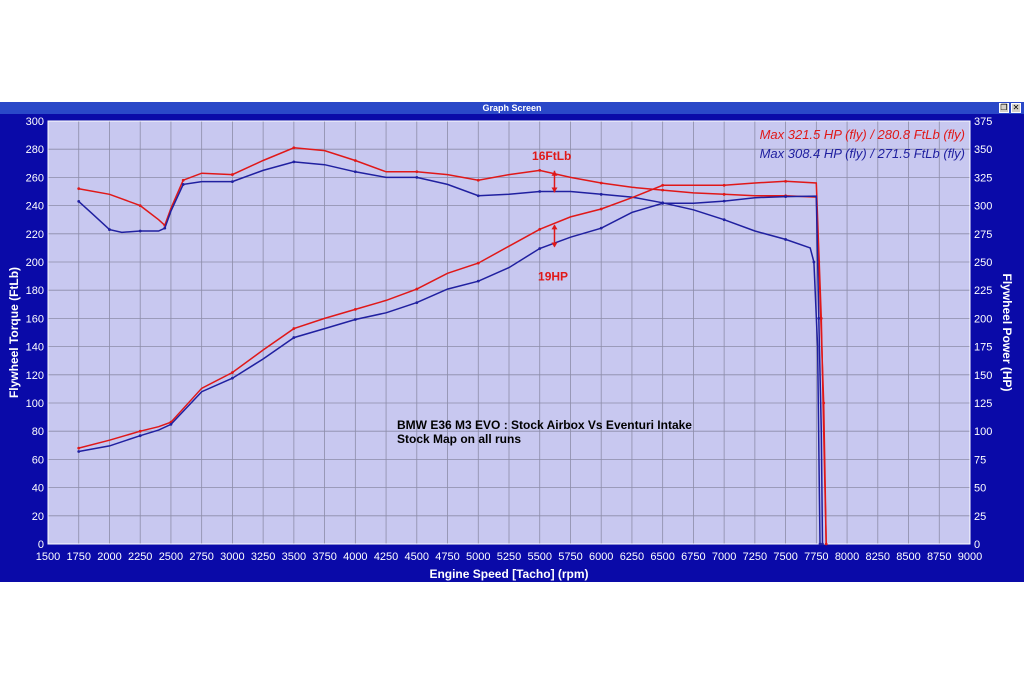 This screenshot has width=1024, height=683. What do you see at coordinates (38, 460) in the screenshot?
I see `left-tick-label: 60` at bounding box center [38, 460].